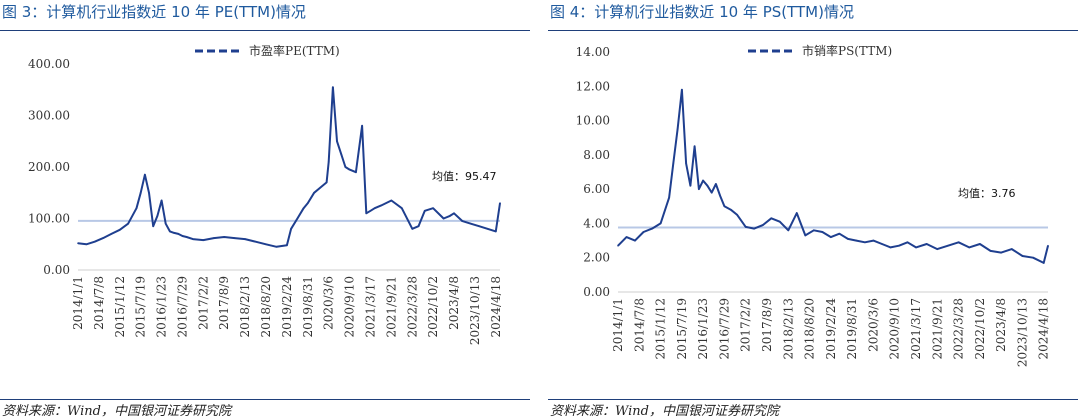 This screenshot has width=1080, height=419. Describe the element at coordinates (895, 329) in the screenshot. I see `x-tick-label: 2020/9/10` at that location.